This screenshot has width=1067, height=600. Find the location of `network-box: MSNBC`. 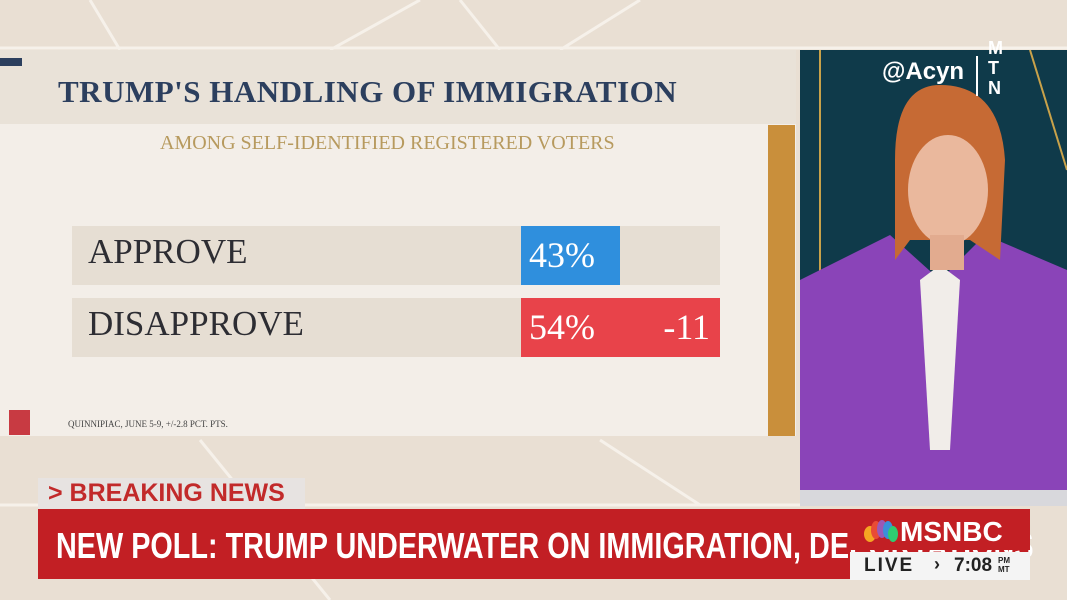

network-box: MSNBC is located at coordinates (940, 531).